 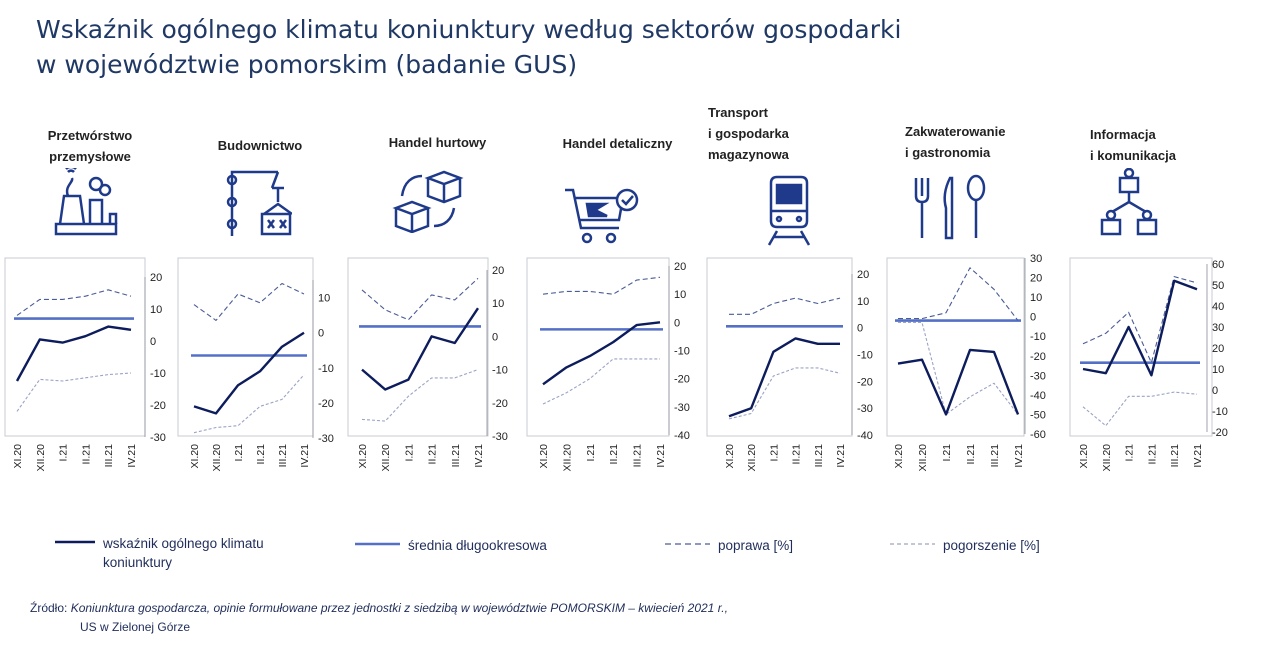 What do you see at coordinates (307, 64) in the screenshot?
I see `title-line-2: w województwie pomorskim (badanie GUS)` at bounding box center [307, 64].